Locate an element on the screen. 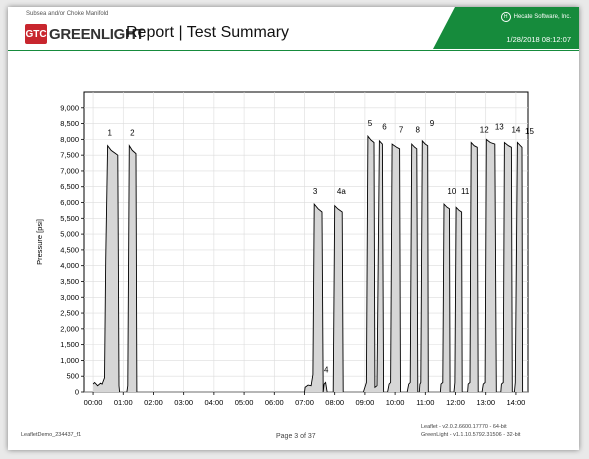  test-label-7: 7 is located at coordinates (401, 129).